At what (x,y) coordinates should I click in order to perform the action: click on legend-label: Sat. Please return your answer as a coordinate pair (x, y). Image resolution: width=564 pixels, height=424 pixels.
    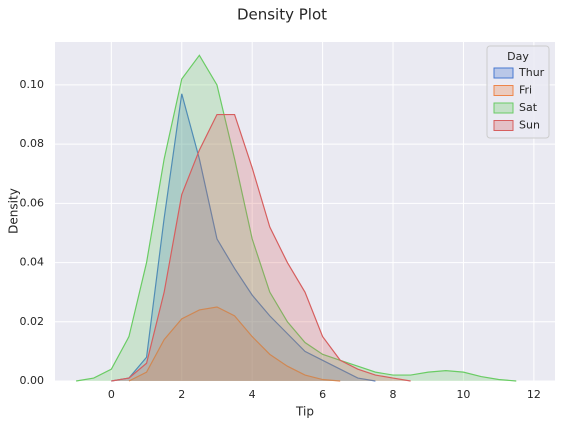
    Looking at the image, I should click on (528, 107).